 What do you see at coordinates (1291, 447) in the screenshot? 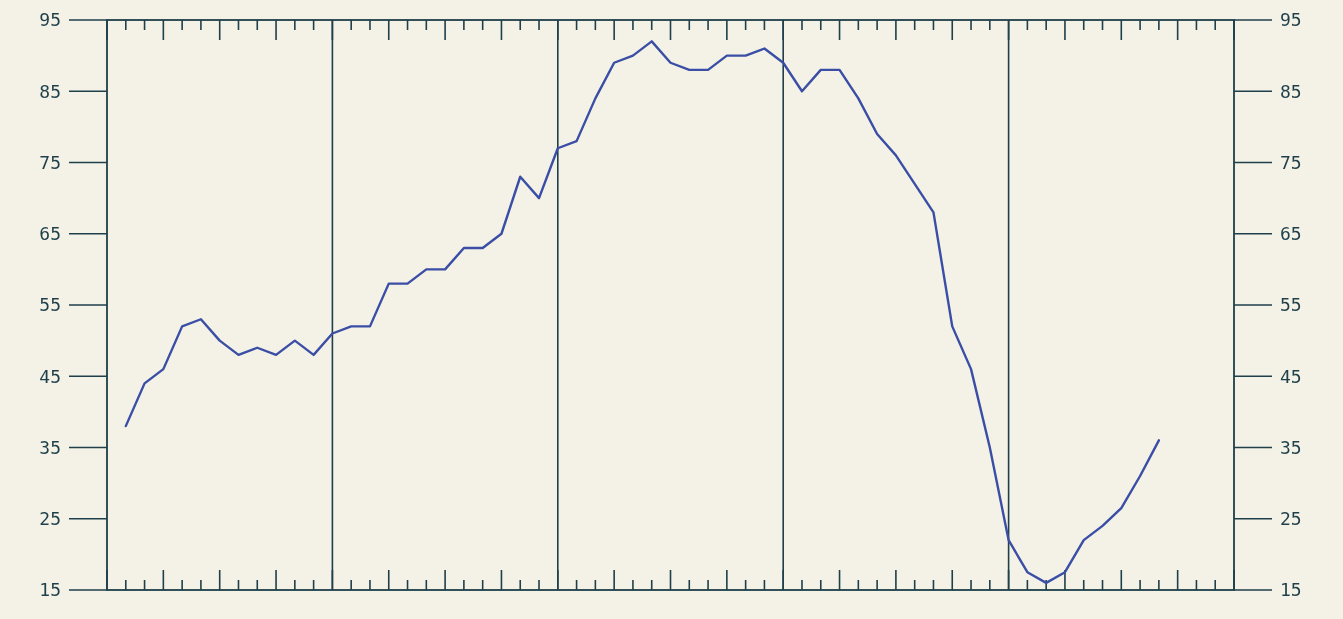
I see `y2-tick-label: 35` at bounding box center [1291, 447].